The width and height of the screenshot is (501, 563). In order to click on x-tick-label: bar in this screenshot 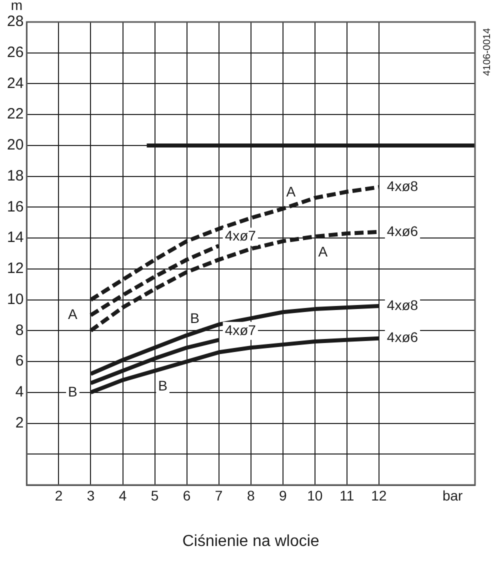, I will do `click(453, 495)`.